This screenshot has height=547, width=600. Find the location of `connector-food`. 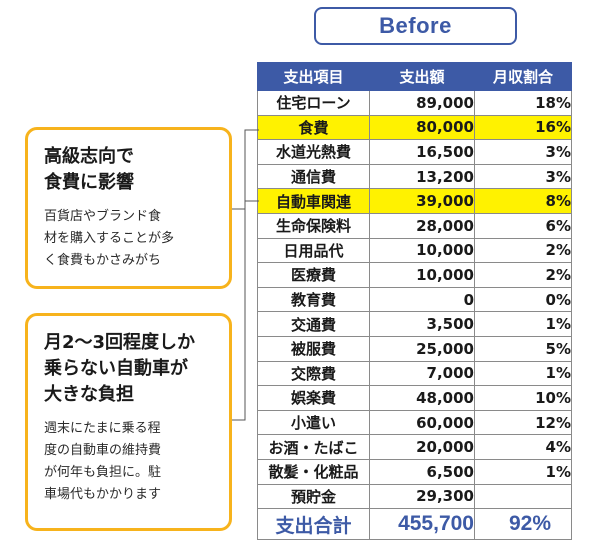

connector-food is located at coordinates (245, 169).